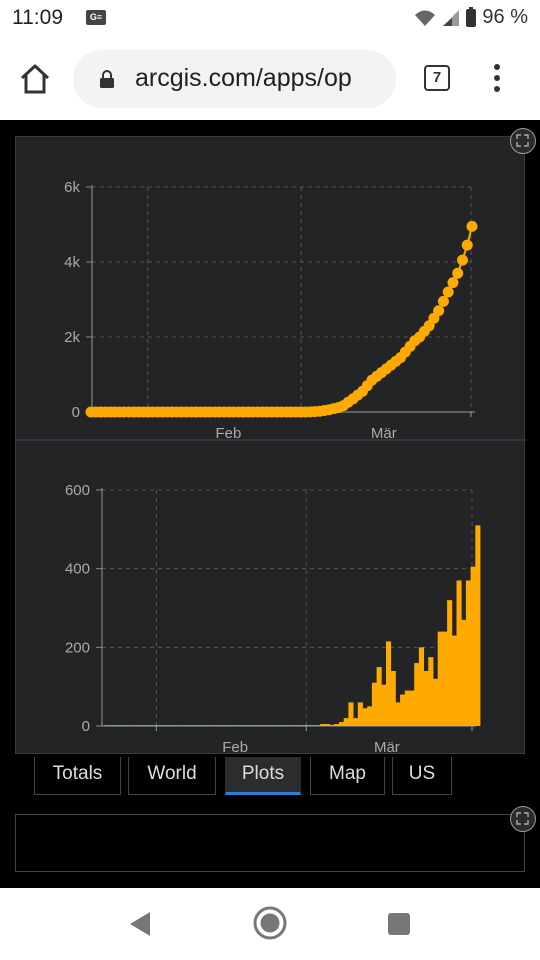 The height and width of the screenshot is (960, 540). I want to click on status-time: 11:09, so click(37, 17).